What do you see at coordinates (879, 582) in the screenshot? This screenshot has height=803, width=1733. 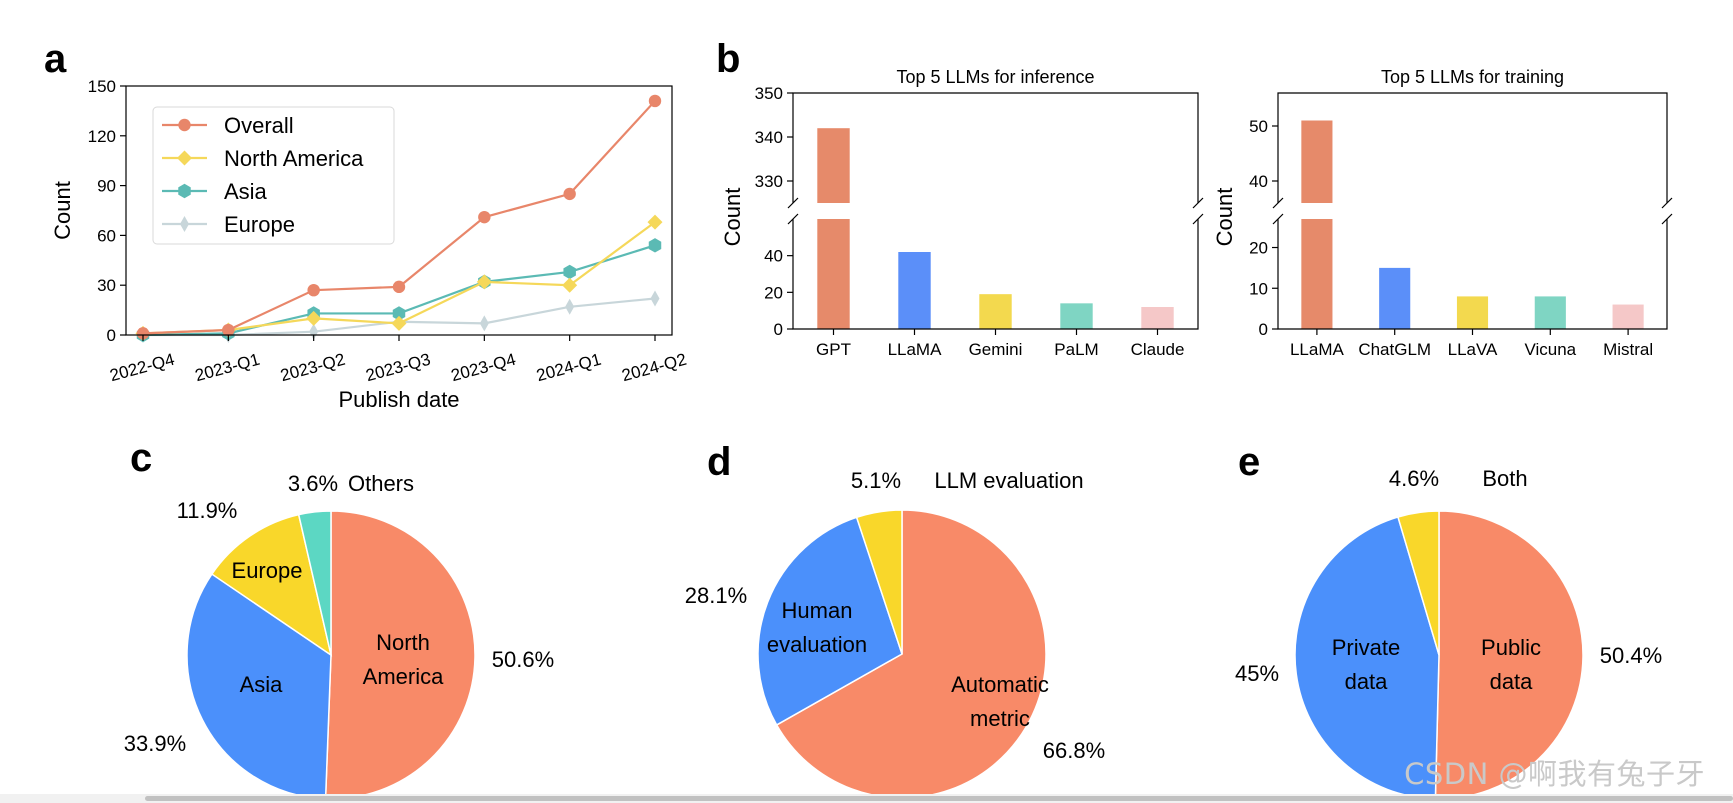 I see `pie-slice-llm-evaluation` at bounding box center [879, 582].